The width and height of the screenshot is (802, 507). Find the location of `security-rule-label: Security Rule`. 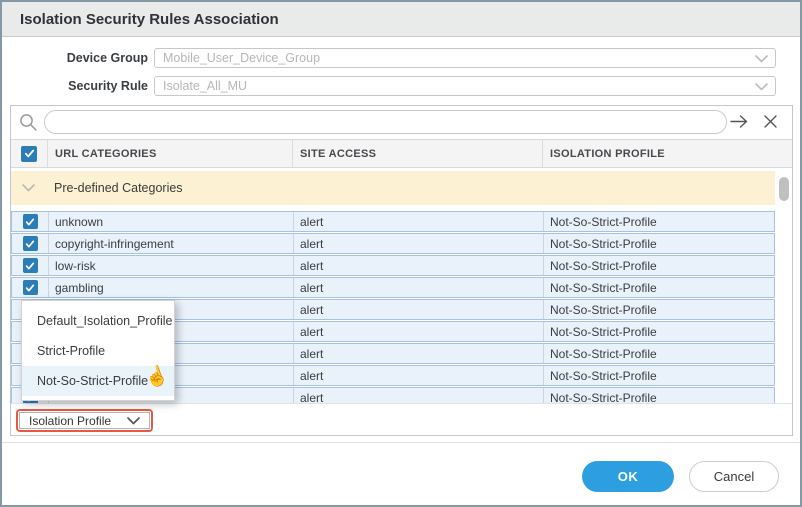

security-rule-label: Security Rule is located at coordinates (108, 86).